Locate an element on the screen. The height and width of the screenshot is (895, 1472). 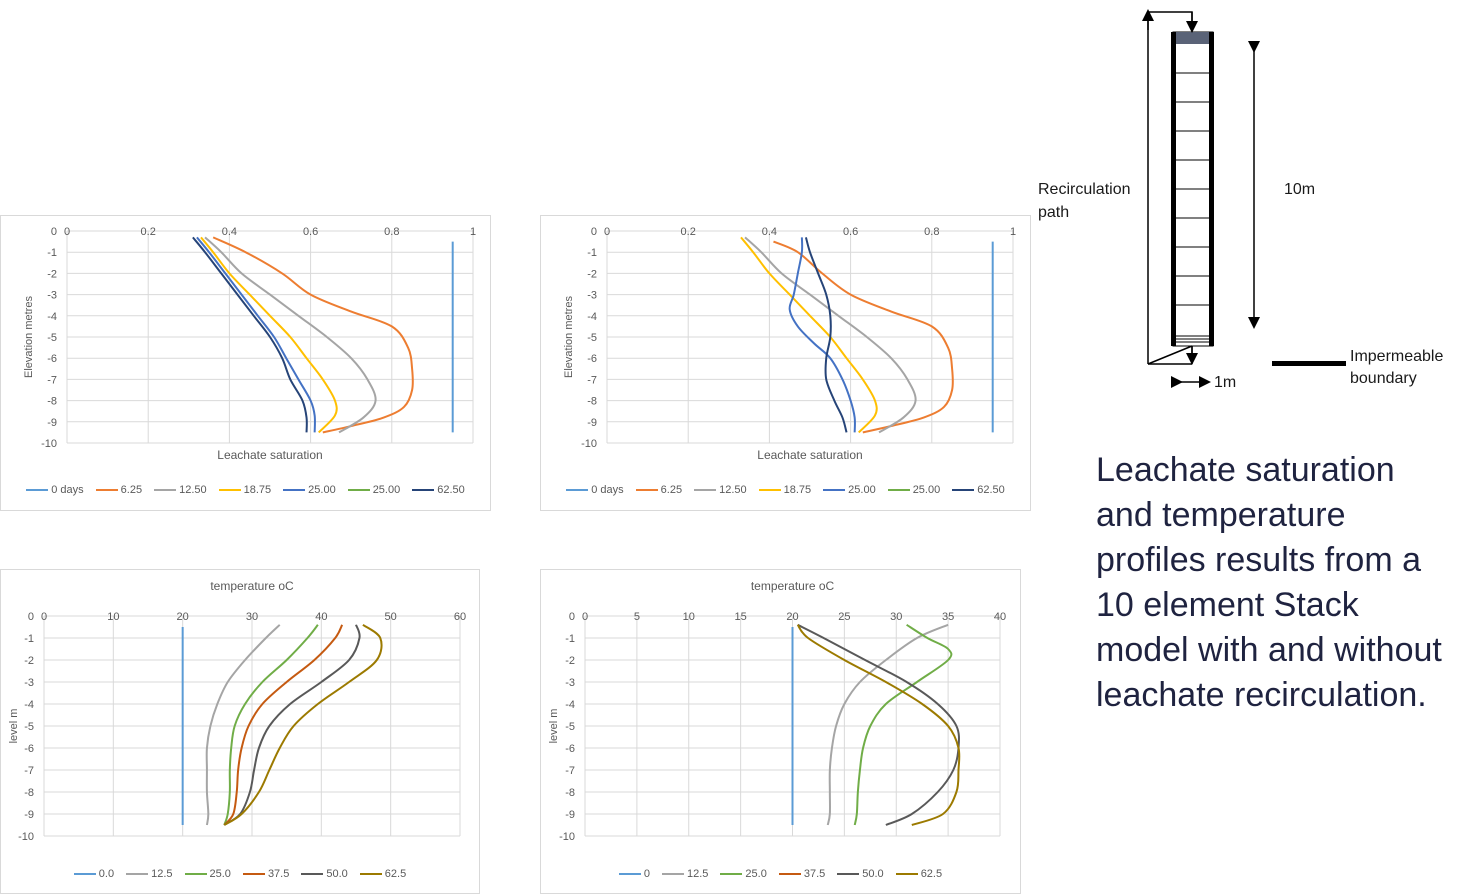
legend-item: 0 days is located at coordinates (595, 490).